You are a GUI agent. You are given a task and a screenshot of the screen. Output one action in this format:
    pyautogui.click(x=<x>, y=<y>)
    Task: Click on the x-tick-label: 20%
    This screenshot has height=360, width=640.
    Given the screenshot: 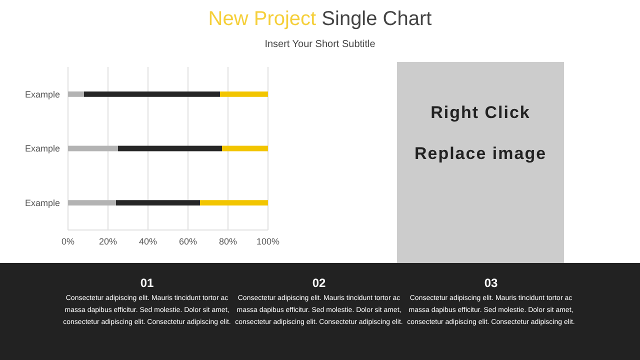 What is the action you would take?
    pyautogui.click(x=108, y=241)
    